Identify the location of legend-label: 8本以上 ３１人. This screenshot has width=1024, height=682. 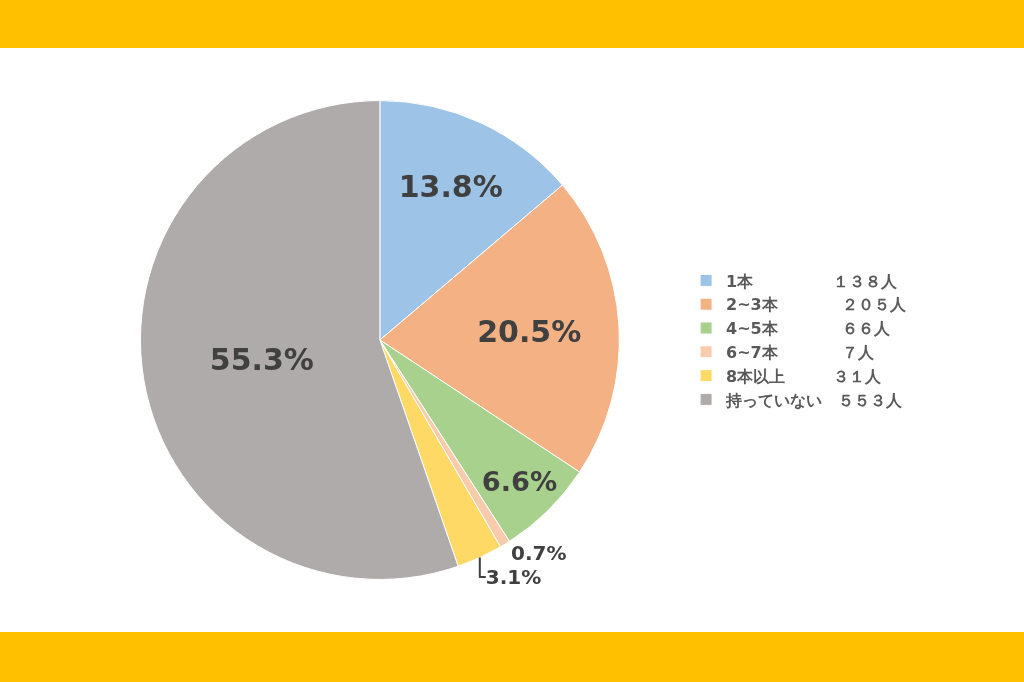
(804, 376).